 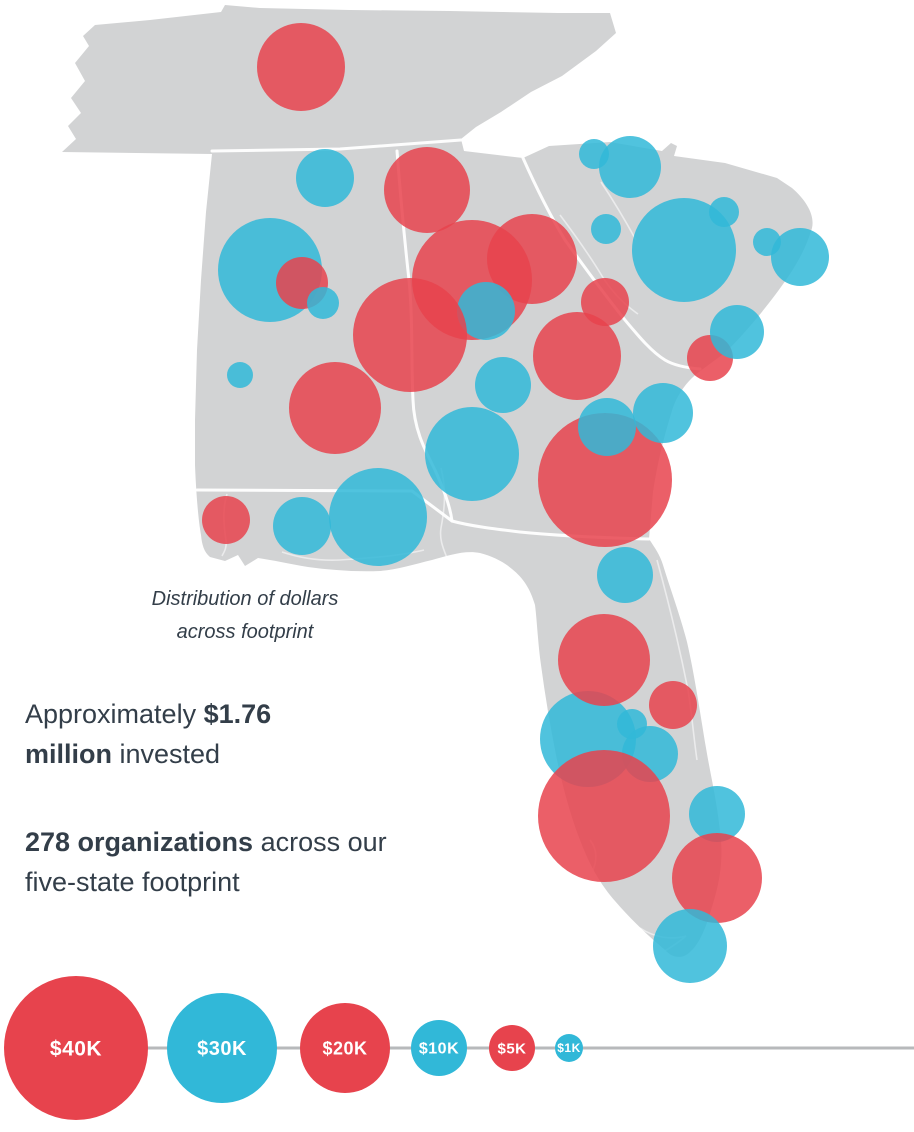 I want to click on stat-organizations-bold: 278 organizations, so click(x=139, y=842).